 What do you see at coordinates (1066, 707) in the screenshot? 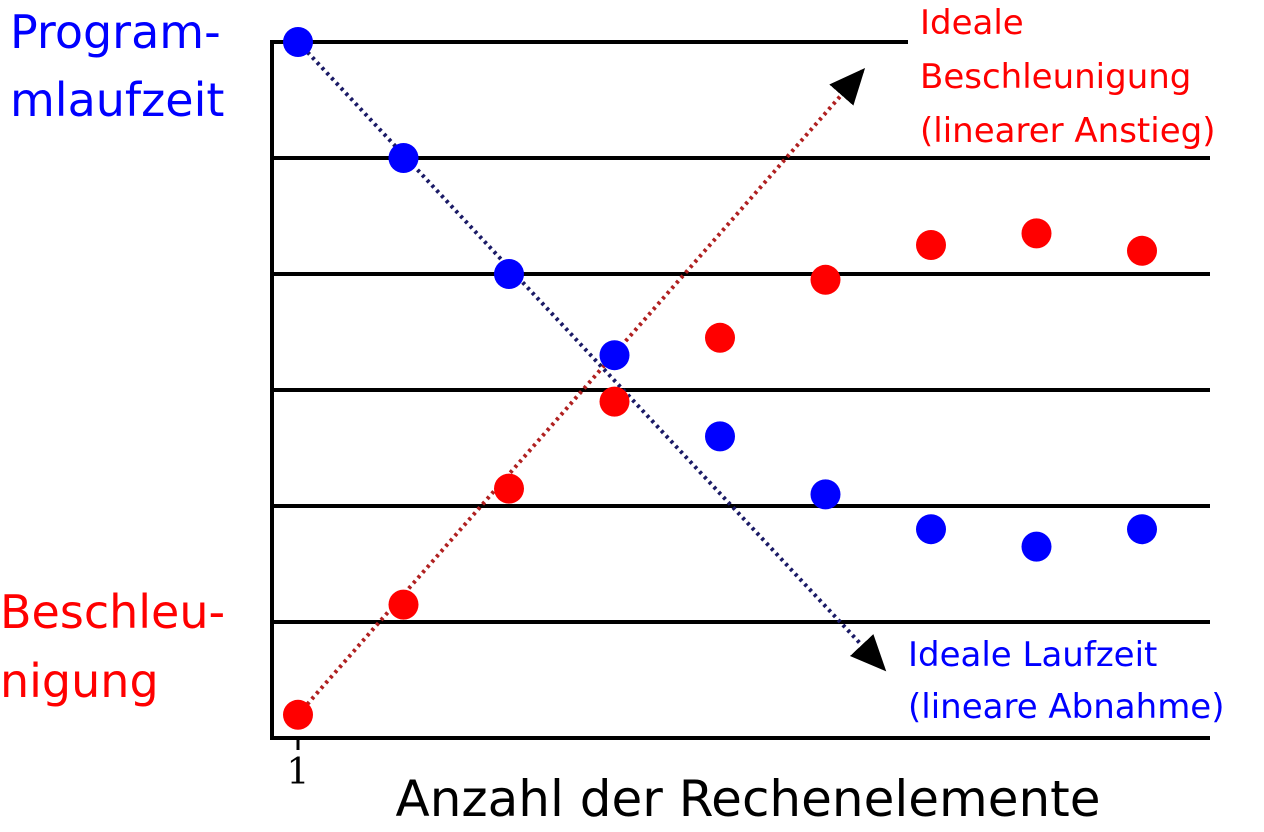
I see `runtime-ideal-label-line2: (lineare Abnahme)` at bounding box center [1066, 707].